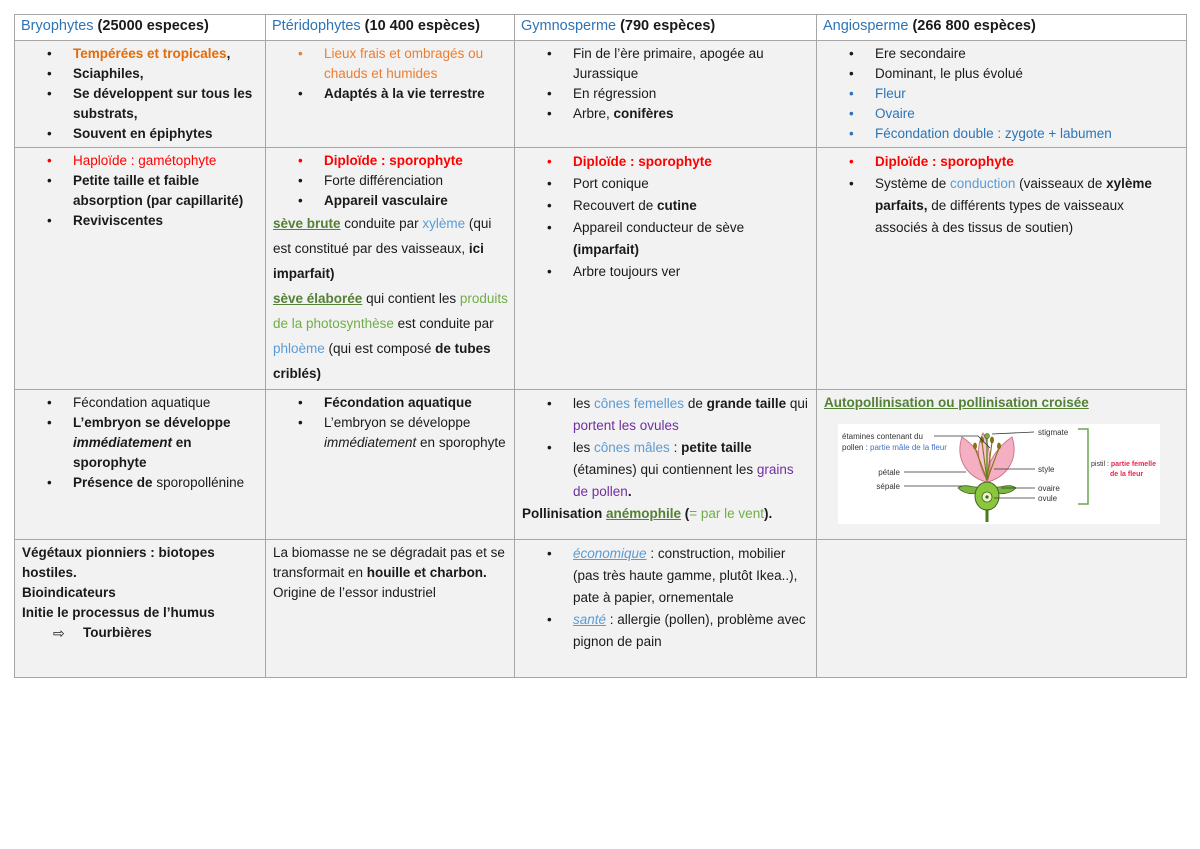  What do you see at coordinates (1001, 74) in the screenshot?
I see `bullet-item: • Dominant, le plus évolué` at bounding box center [1001, 74].